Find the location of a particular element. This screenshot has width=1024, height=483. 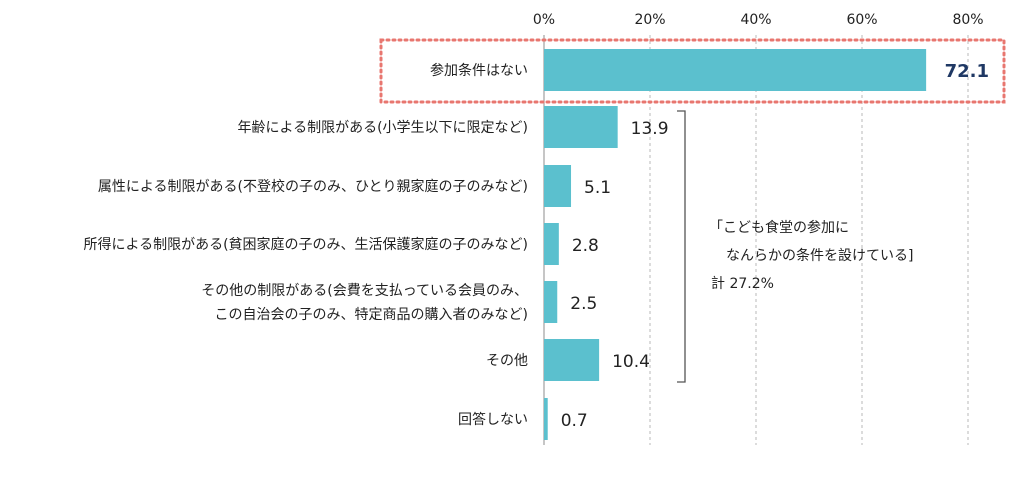

category-label: その他 is located at coordinates (507, 361).